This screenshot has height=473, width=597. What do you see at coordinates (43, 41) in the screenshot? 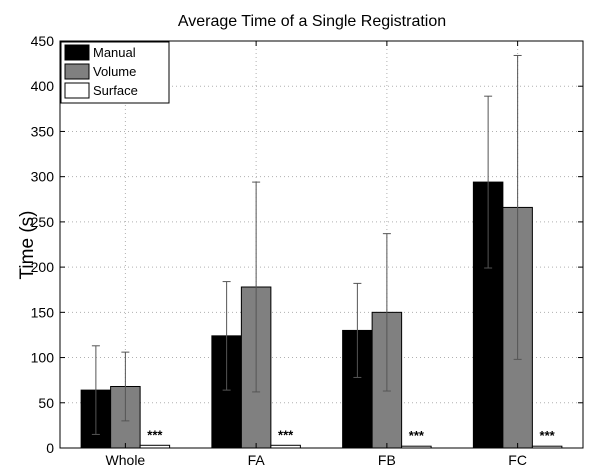
I see `y-tick-label: 450` at bounding box center [43, 41].